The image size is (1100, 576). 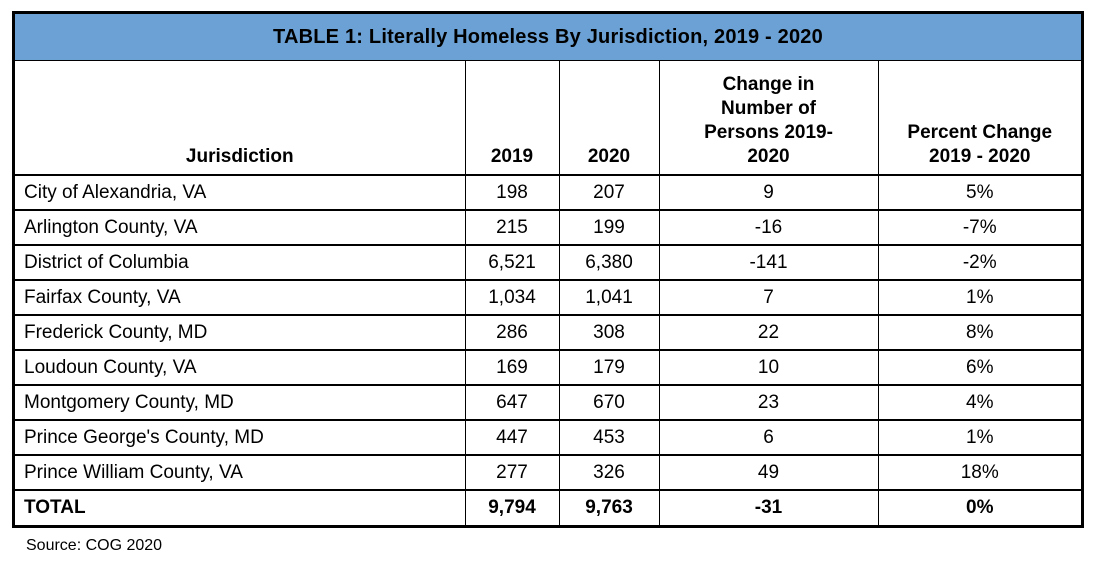 I want to click on column-header-jurisdiction: Jurisdiction, so click(x=240, y=118).